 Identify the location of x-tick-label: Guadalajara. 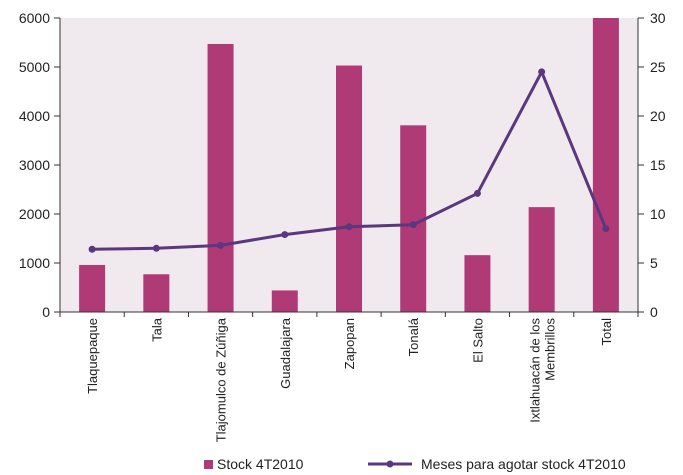
(285, 353).